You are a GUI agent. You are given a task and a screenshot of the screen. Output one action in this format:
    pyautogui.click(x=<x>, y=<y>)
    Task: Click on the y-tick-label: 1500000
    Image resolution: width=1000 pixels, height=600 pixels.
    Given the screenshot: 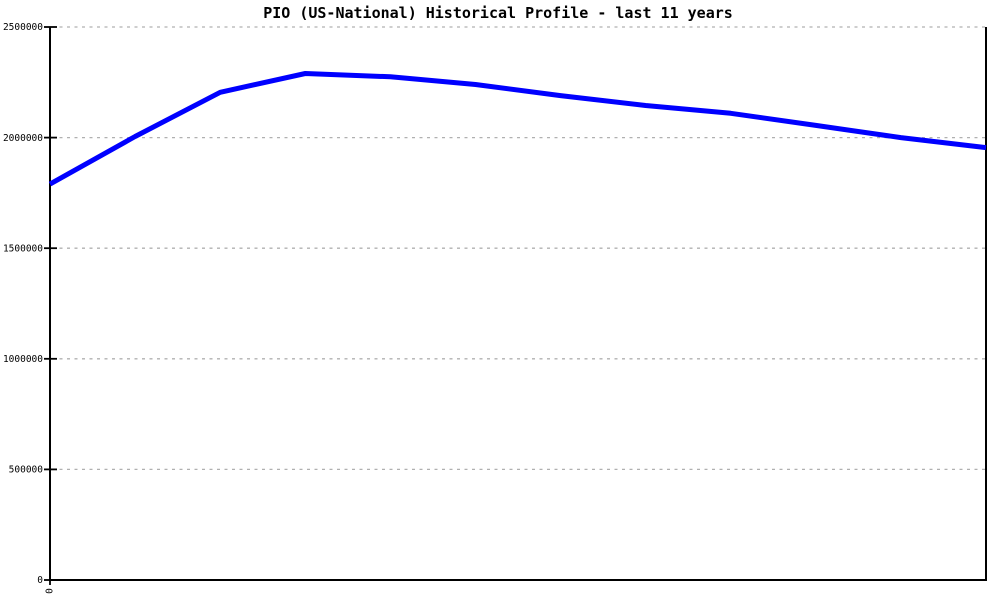 What is the action you would take?
    pyautogui.click(x=23, y=248)
    